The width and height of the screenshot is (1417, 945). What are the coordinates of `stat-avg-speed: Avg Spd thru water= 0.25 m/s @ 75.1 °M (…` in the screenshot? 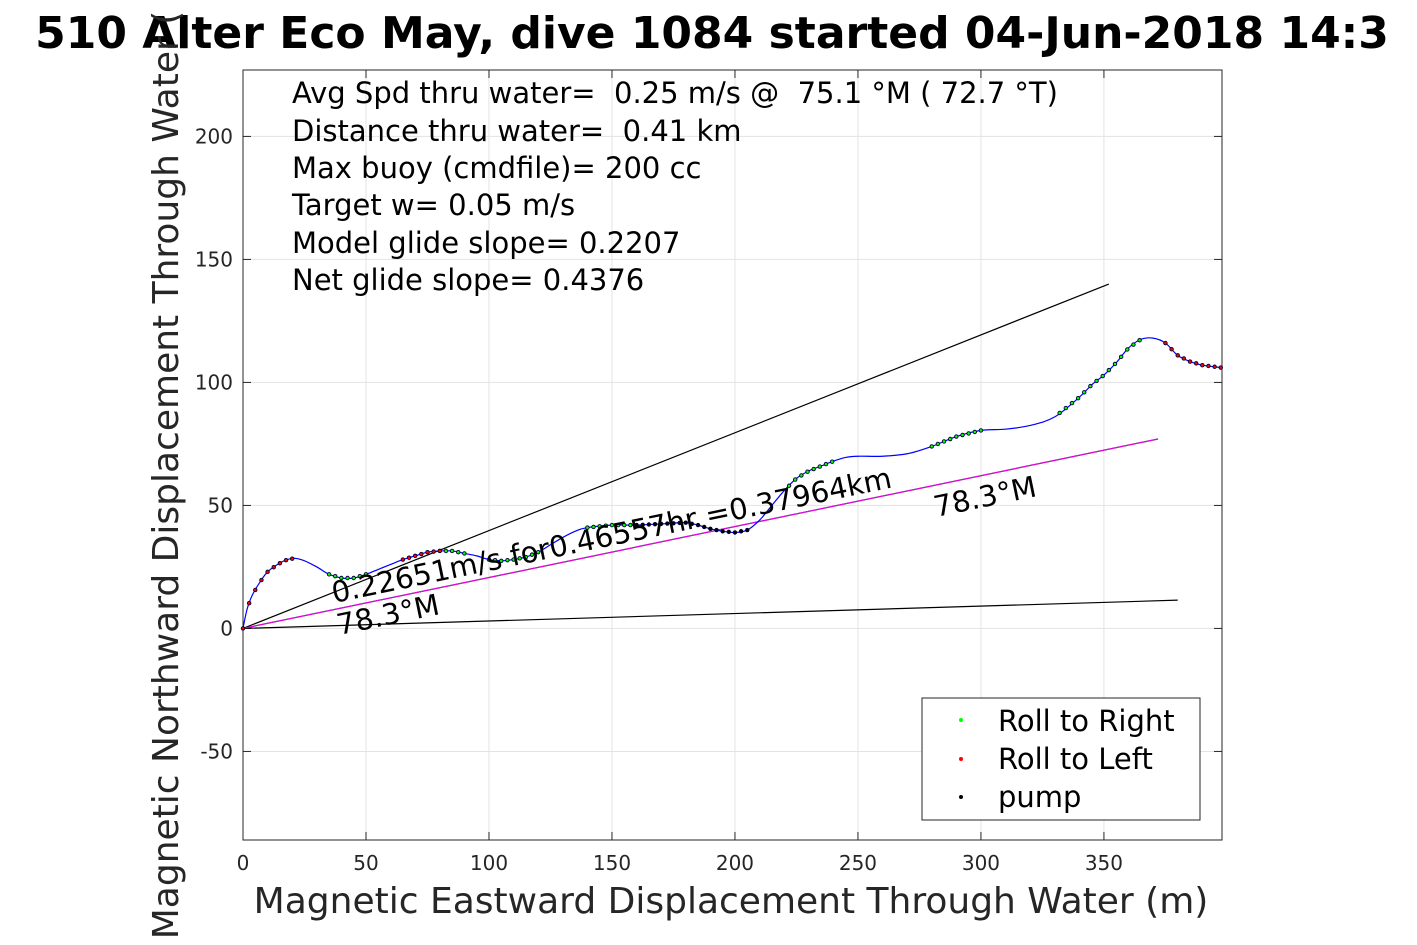 It's located at (675, 93).